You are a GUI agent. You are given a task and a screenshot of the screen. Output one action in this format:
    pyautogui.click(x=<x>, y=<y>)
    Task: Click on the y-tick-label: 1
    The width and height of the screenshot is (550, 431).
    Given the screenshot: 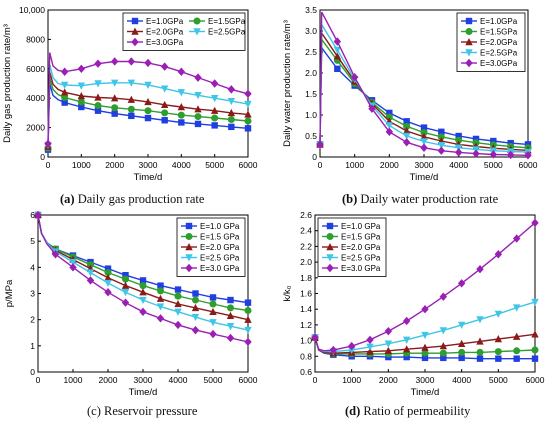 What is the action you would take?
    pyautogui.click(x=32, y=346)
    